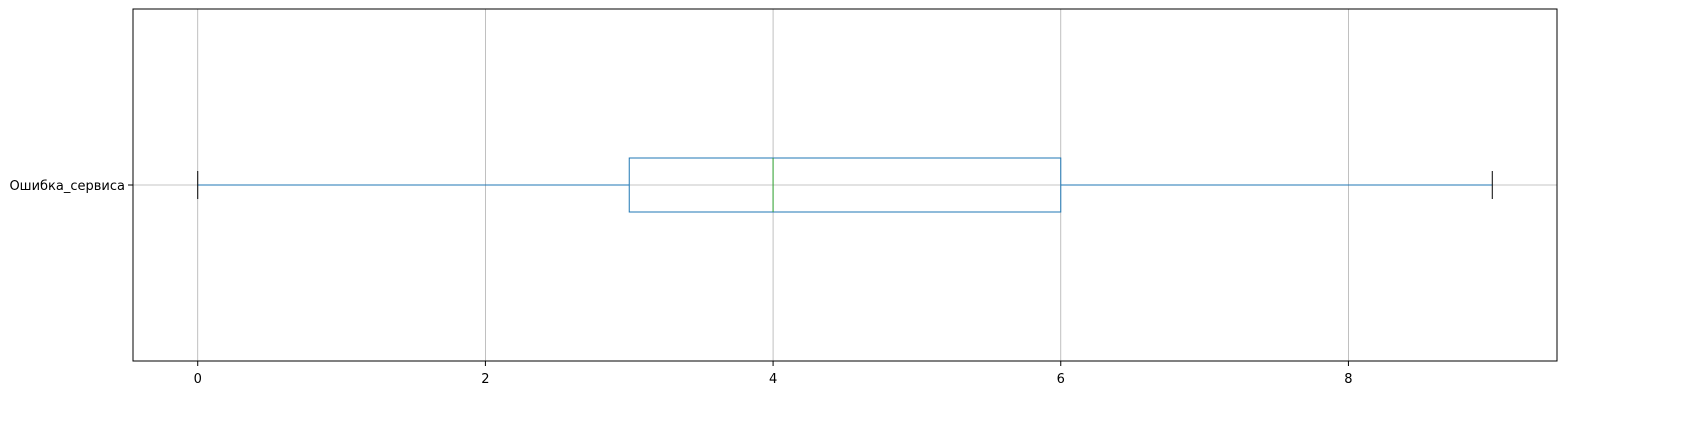 This screenshot has width=1703, height=428. I want to click on x-tick-label: 8, so click(1348, 379).